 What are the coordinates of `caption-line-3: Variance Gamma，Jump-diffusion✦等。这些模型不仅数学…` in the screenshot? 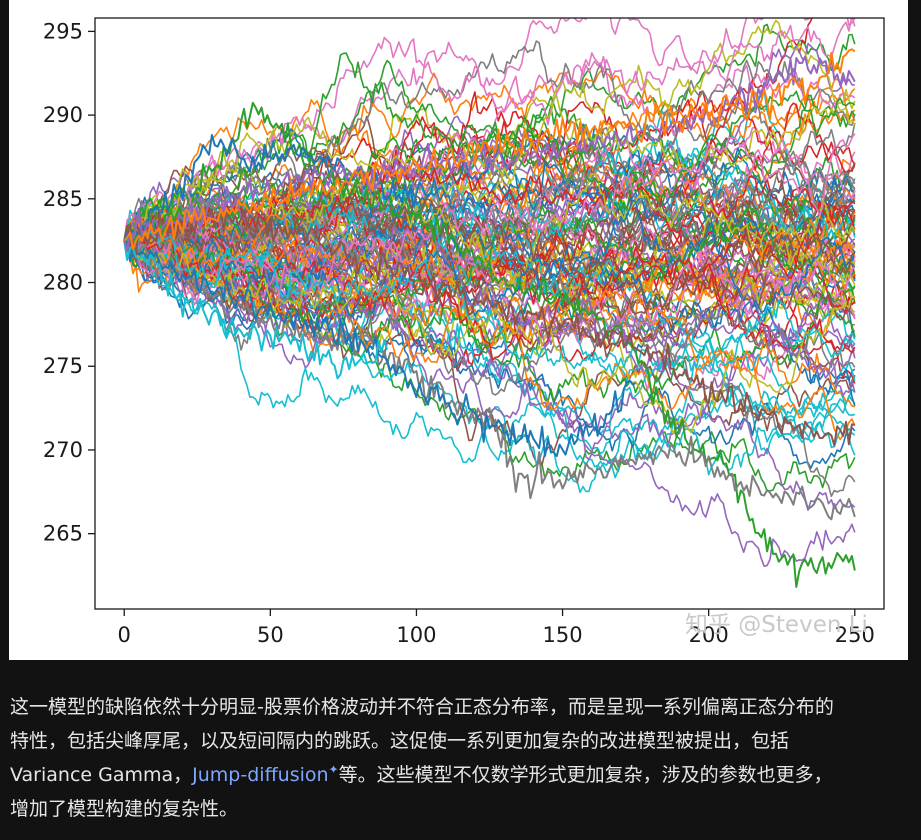 It's located at (460, 775).